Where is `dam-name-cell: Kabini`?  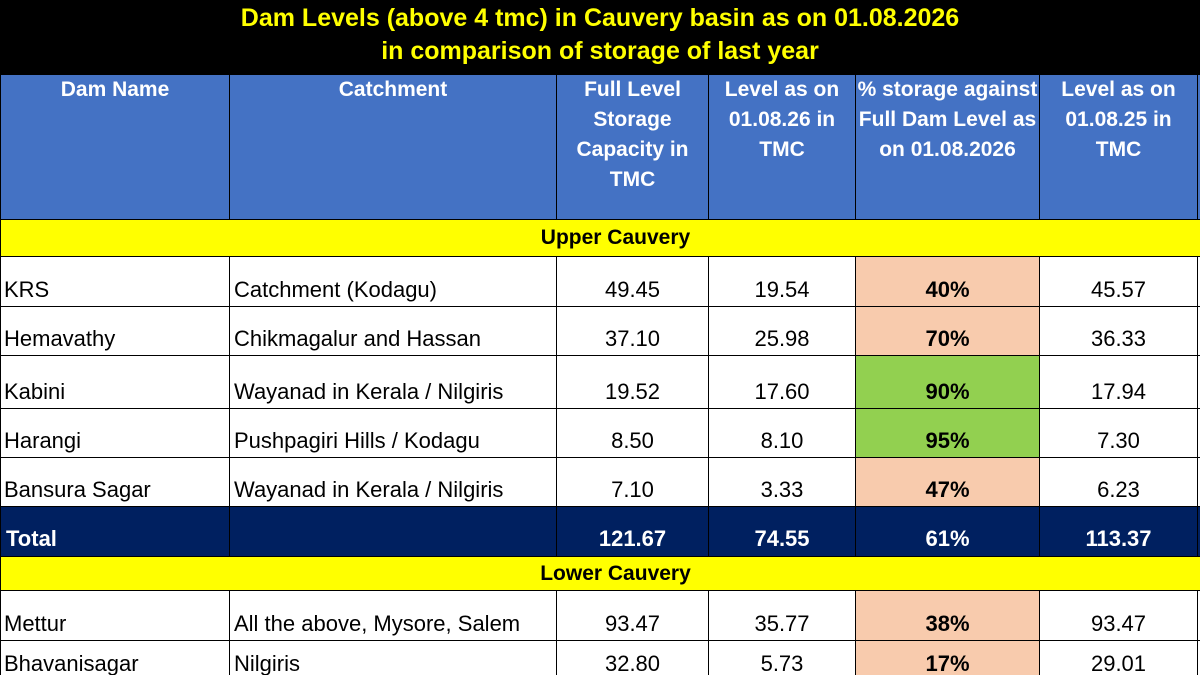 dam-name-cell: Kabini is located at coordinates (115, 382).